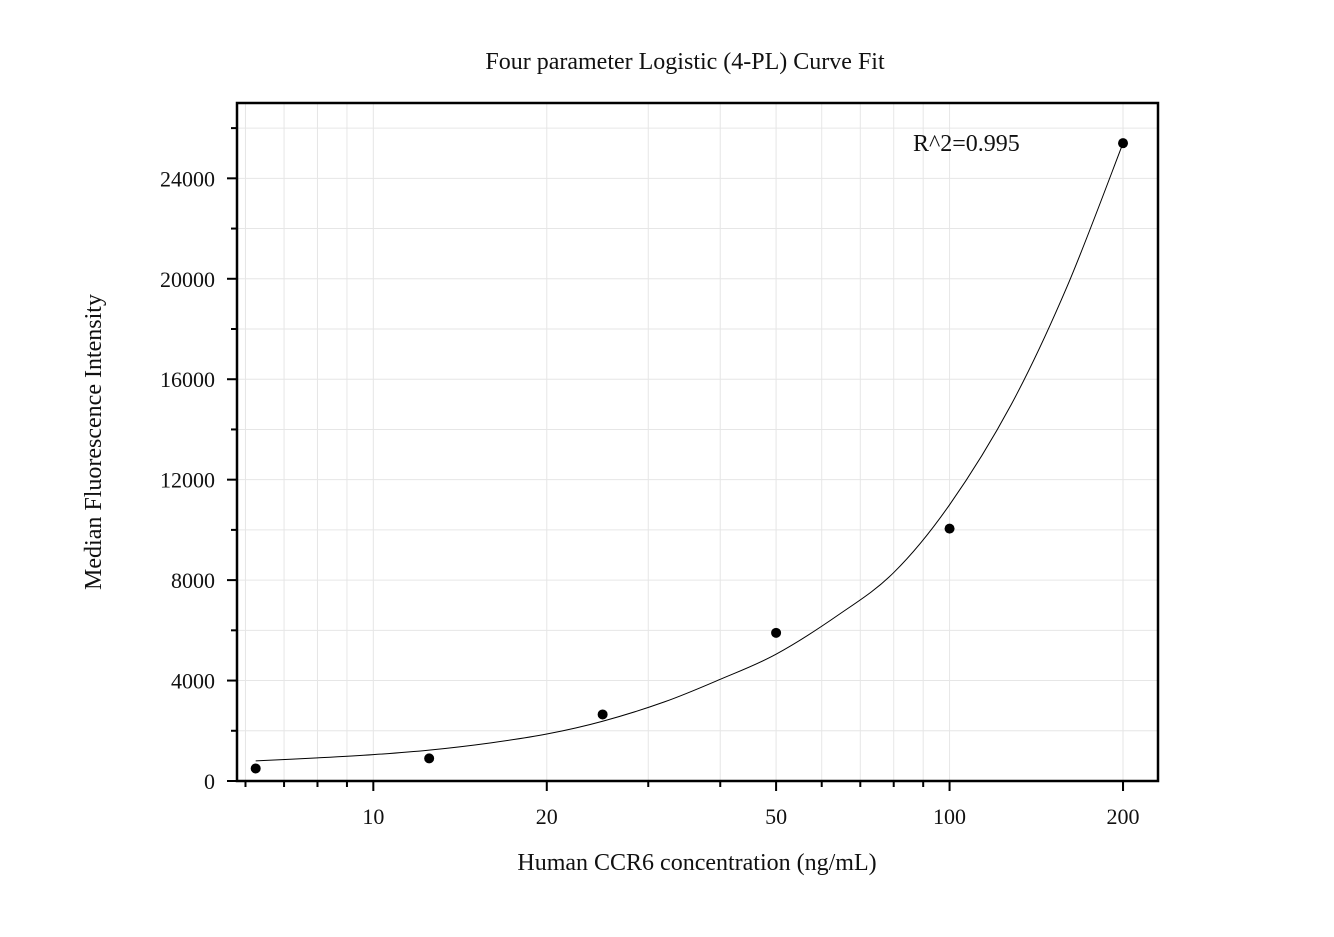 The image size is (1334, 937). What do you see at coordinates (94, 442) in the screenshot?
I see `y-axis-label: Median Fluorescence Intensity` at bounding box center [94, 442].